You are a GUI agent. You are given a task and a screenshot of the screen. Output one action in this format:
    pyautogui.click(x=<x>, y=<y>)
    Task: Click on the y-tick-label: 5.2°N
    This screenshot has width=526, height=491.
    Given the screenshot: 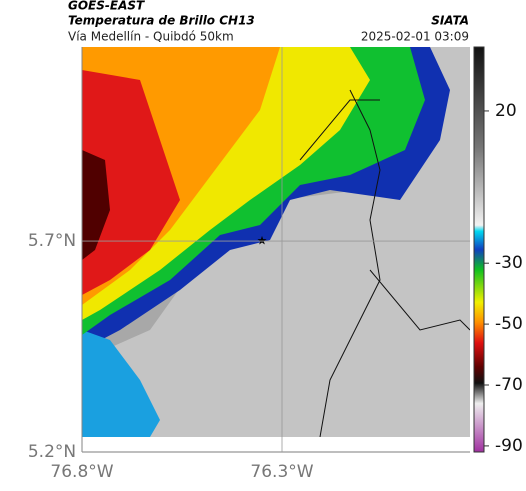 What is the action you would take?
    pyautogui.click(x=52, y=452)
    